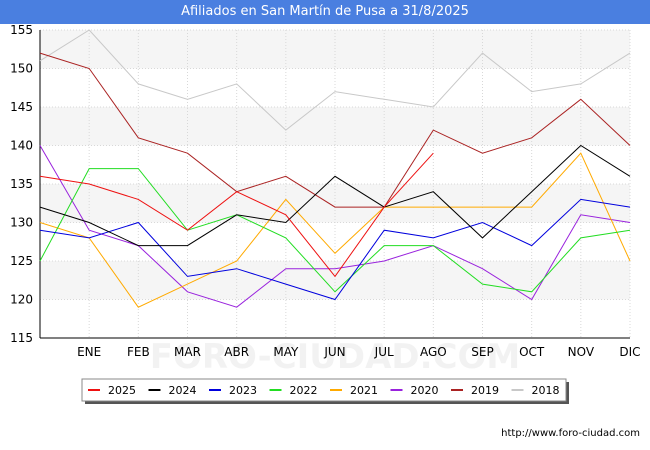 Image resolution: width=650 pixels, height=450 pixels. Describe the element at coordinates (21, 338) in the screenshot. I see `y-tick-label: 115` at that location.